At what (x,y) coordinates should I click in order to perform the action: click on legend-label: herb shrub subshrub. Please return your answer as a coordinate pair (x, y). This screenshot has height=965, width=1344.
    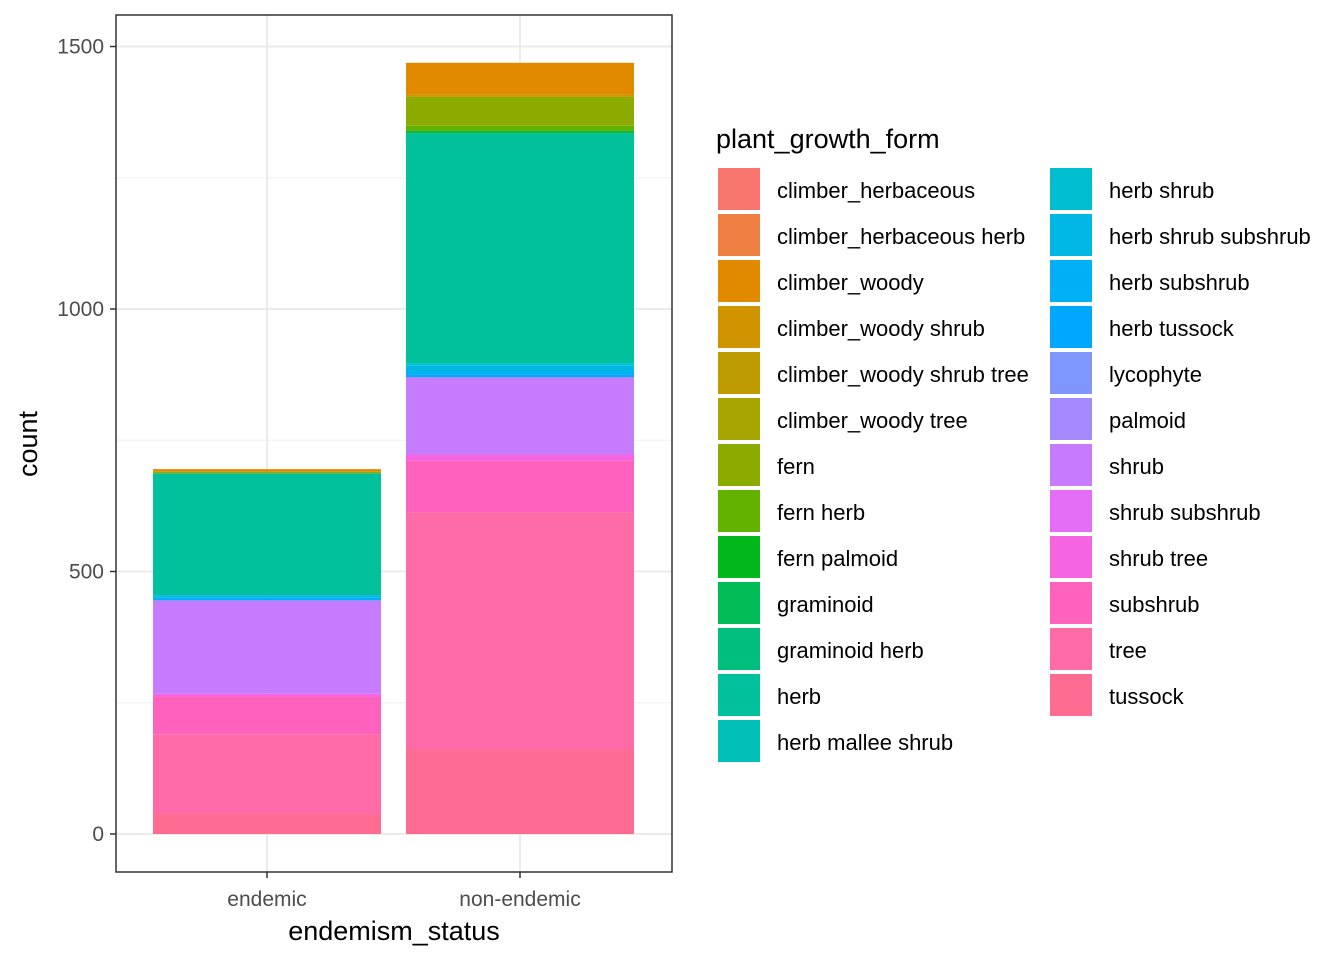
    Looking at the image, I should click on (1210, 236).